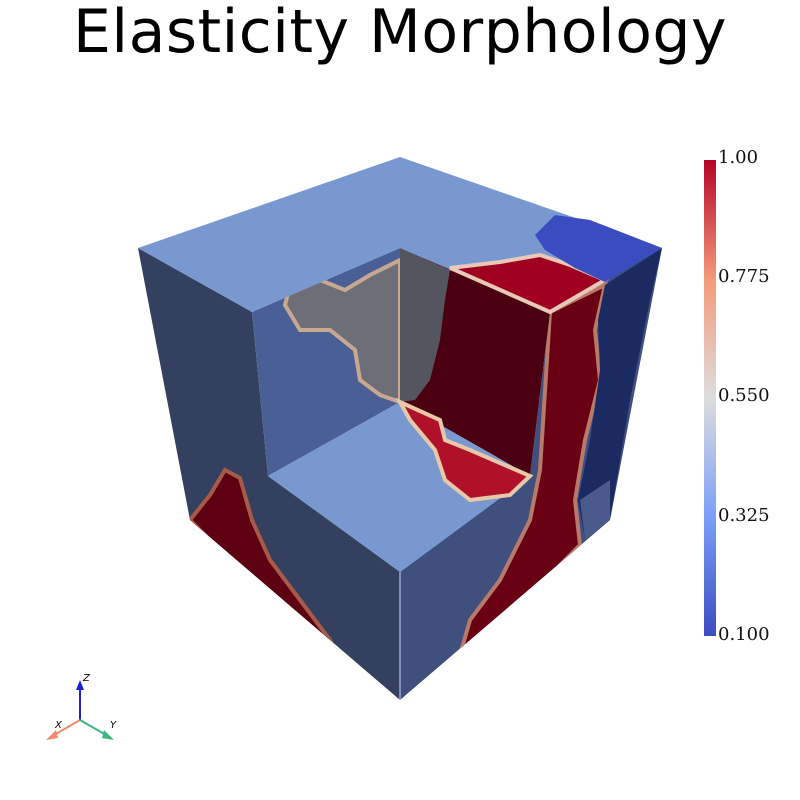 This screenshot has width=800, height=800. Describe the element at coordinates (744, 395) in the screenshot. I see `colorbar-tick-3: 0.550` at that location.